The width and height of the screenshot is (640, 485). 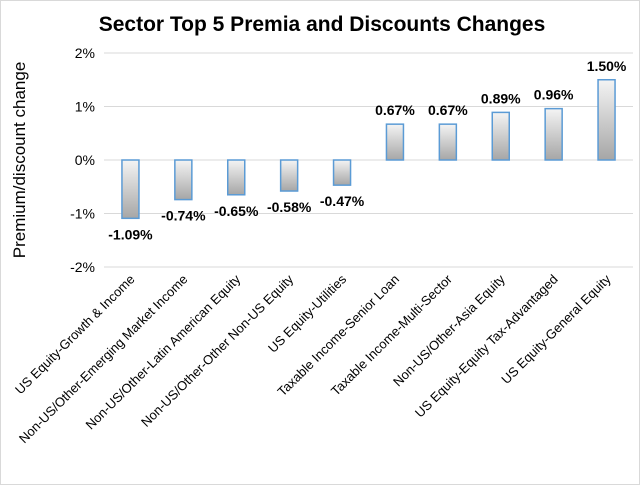 What do you see at coordinates (236, 211) in the screenshot?
I see `data-label: -0.65%` at bounding box center [236, 211].